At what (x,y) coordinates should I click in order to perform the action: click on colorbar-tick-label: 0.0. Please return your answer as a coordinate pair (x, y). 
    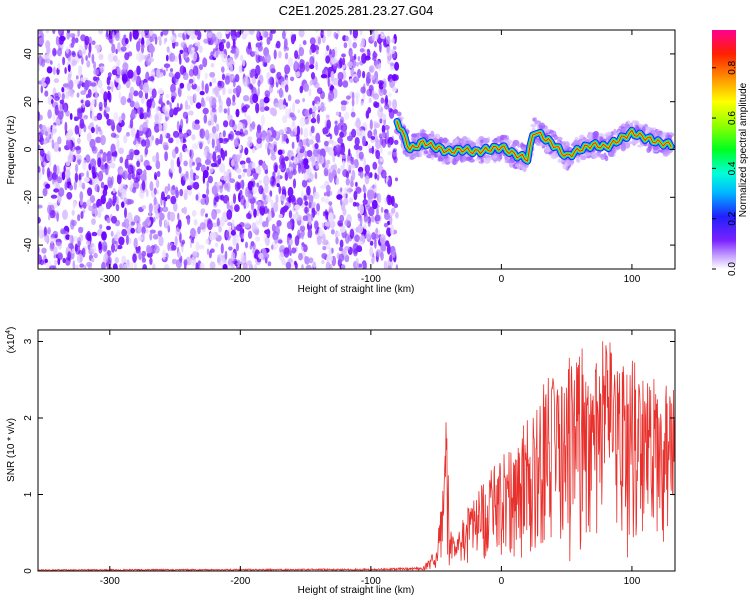
    Looking at the image, I should click on (732, 269).